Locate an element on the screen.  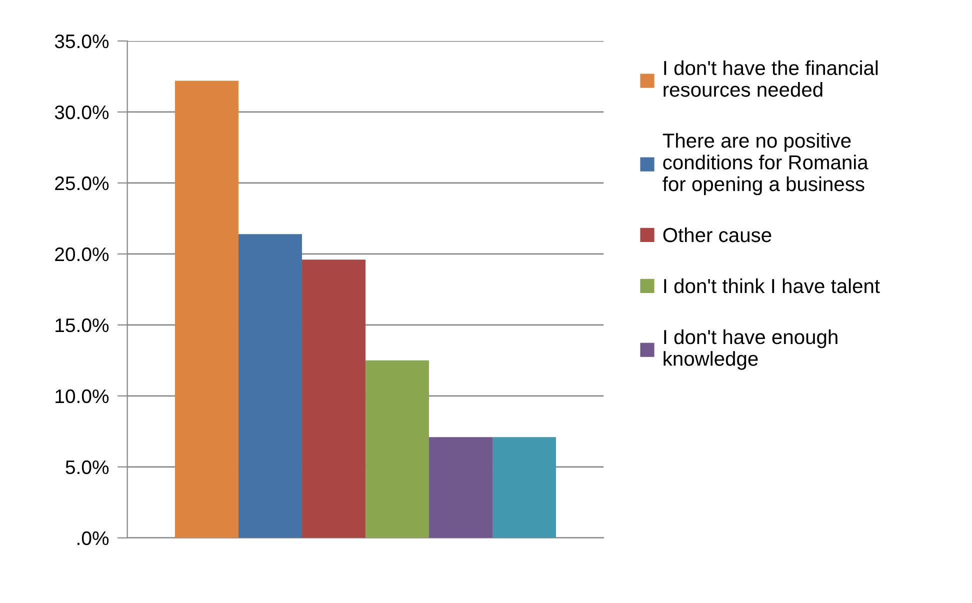
y-tick-label: 25.0% is located at coordinates (82, 183).